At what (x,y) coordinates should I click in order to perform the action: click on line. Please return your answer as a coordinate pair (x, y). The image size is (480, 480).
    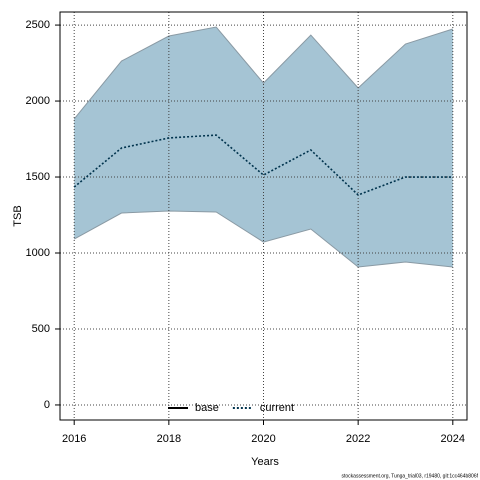
    Looking at the image, I should click on (263, 165).